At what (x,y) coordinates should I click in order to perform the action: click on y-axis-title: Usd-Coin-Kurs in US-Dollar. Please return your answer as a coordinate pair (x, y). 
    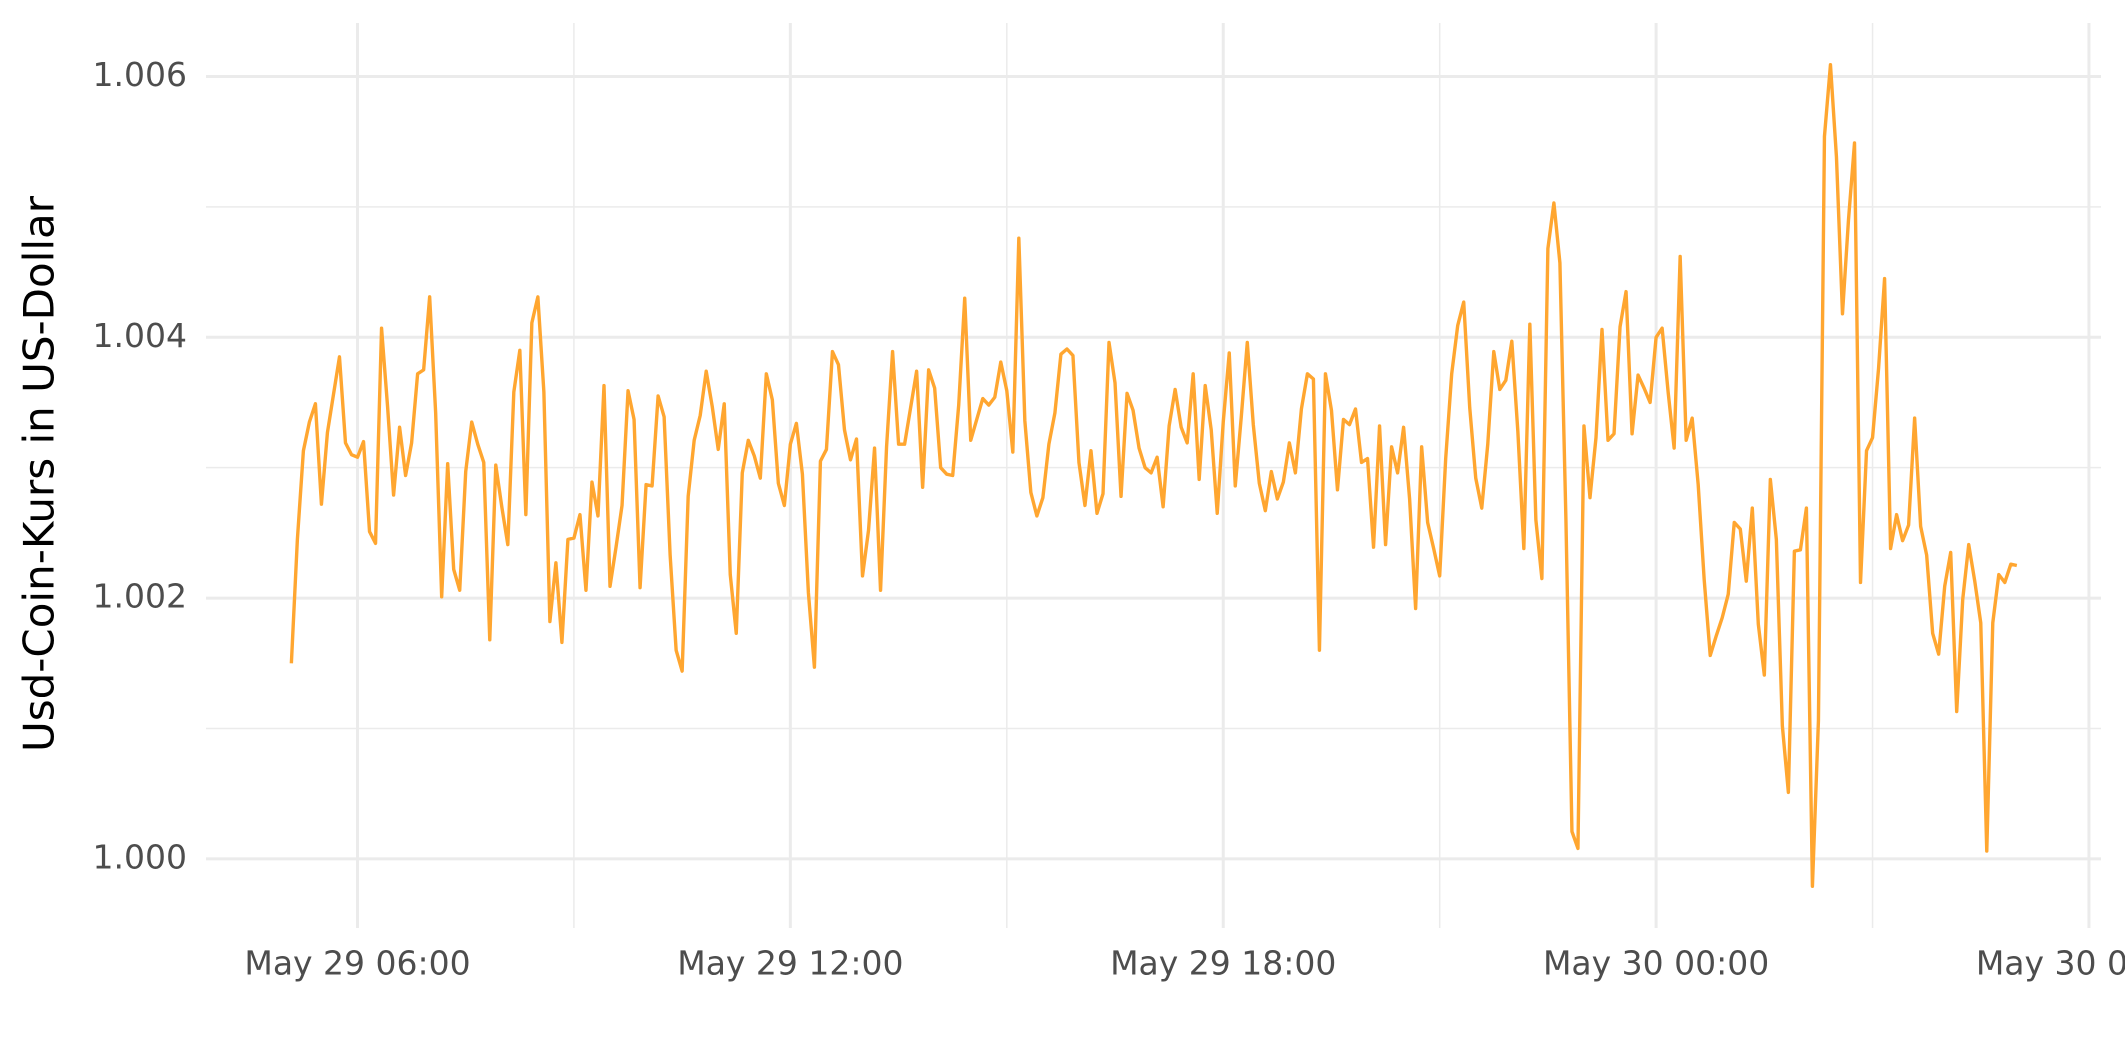
    Looking at the image, I should click on (39, 473).